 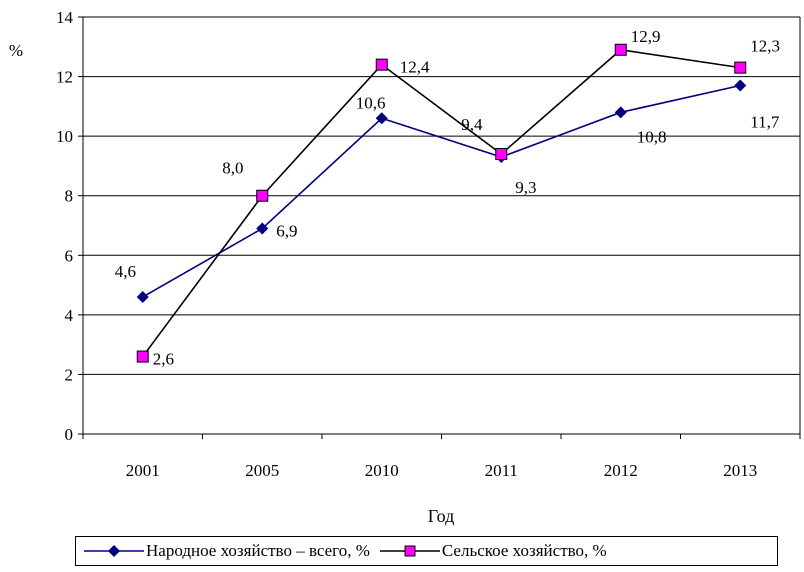 I want to click on data-label: 12,4, so click(x=415, y=67).